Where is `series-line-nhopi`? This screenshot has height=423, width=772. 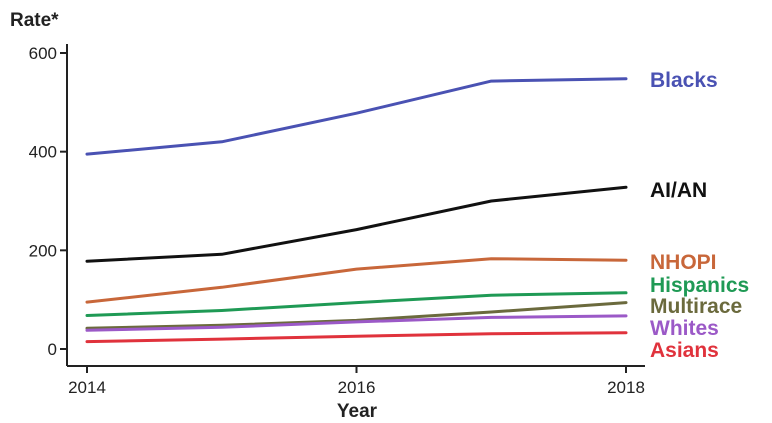
series-line-nhopi is located at coordinates (356, 280).